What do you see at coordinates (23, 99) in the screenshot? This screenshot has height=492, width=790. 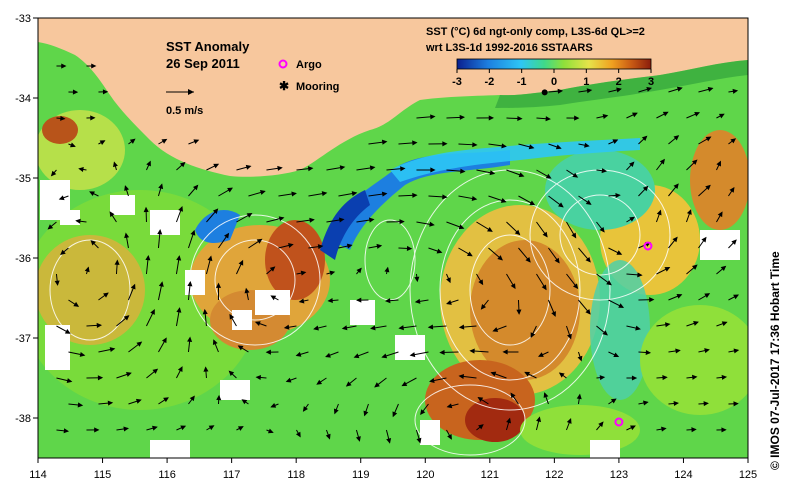 I see `y-tick-label: -34` at bounding box center [23, 99].